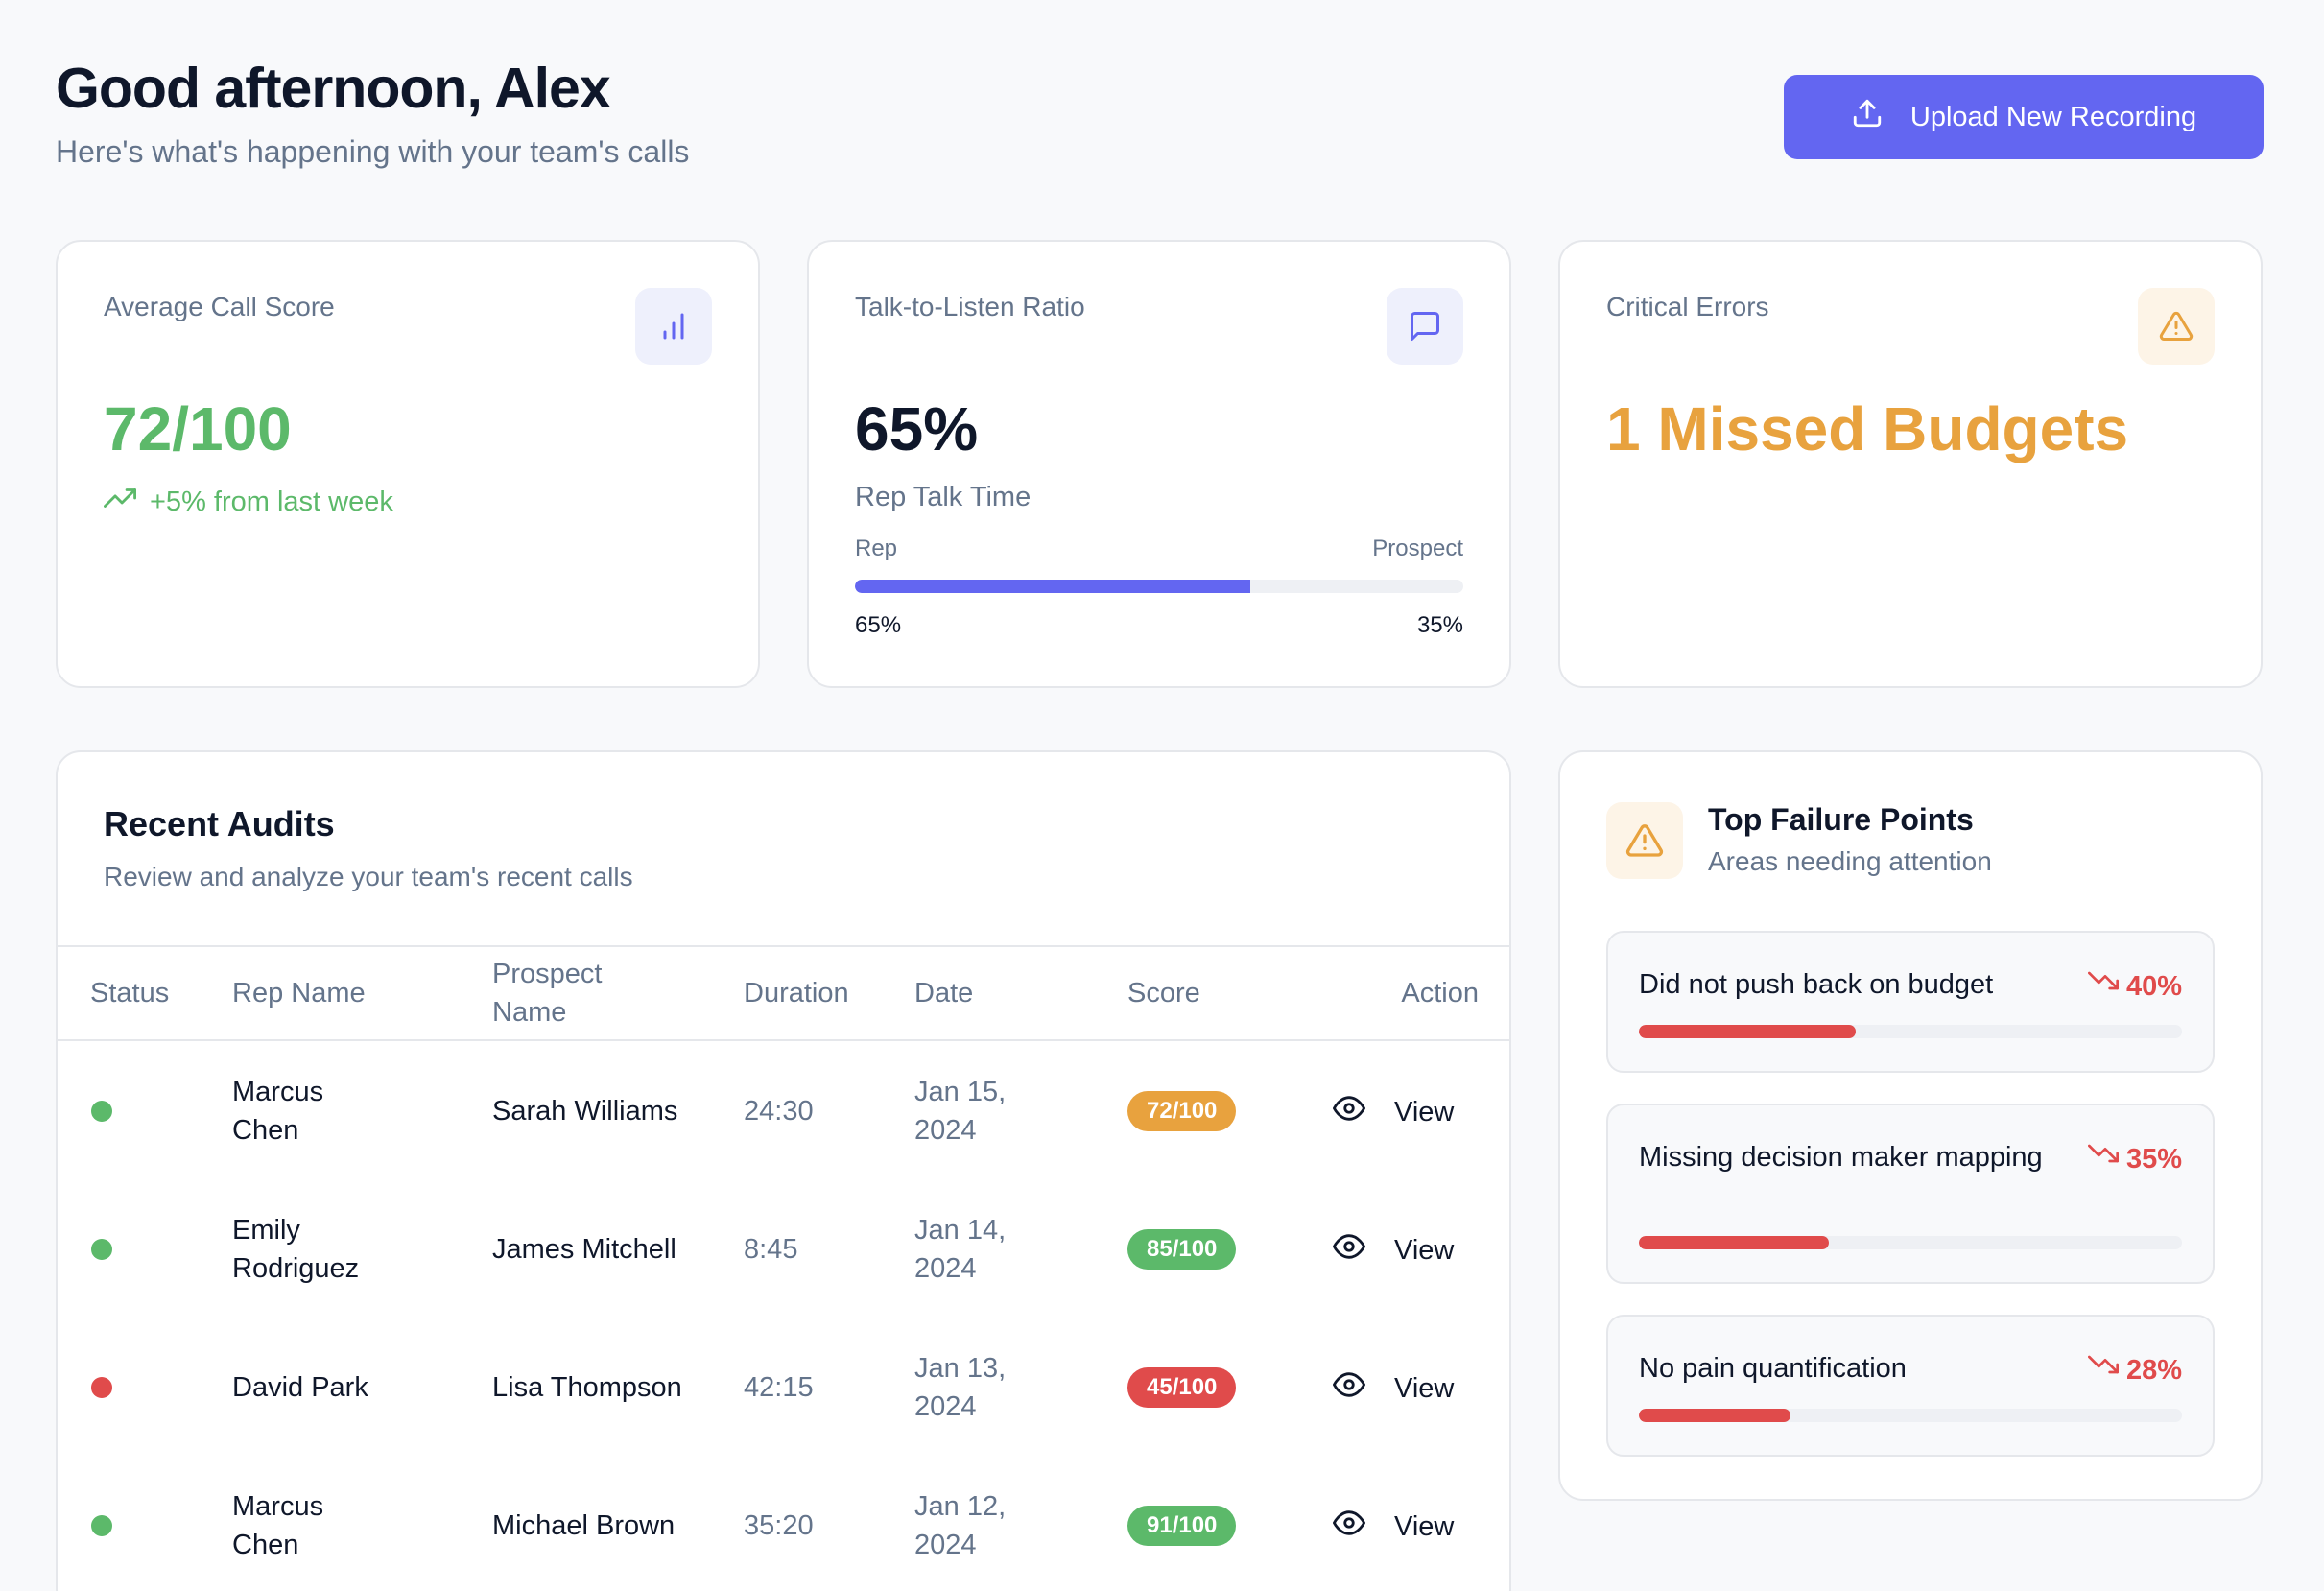  I want to click on prospect-name-cell: James Mitchell, so click(584, 1249).